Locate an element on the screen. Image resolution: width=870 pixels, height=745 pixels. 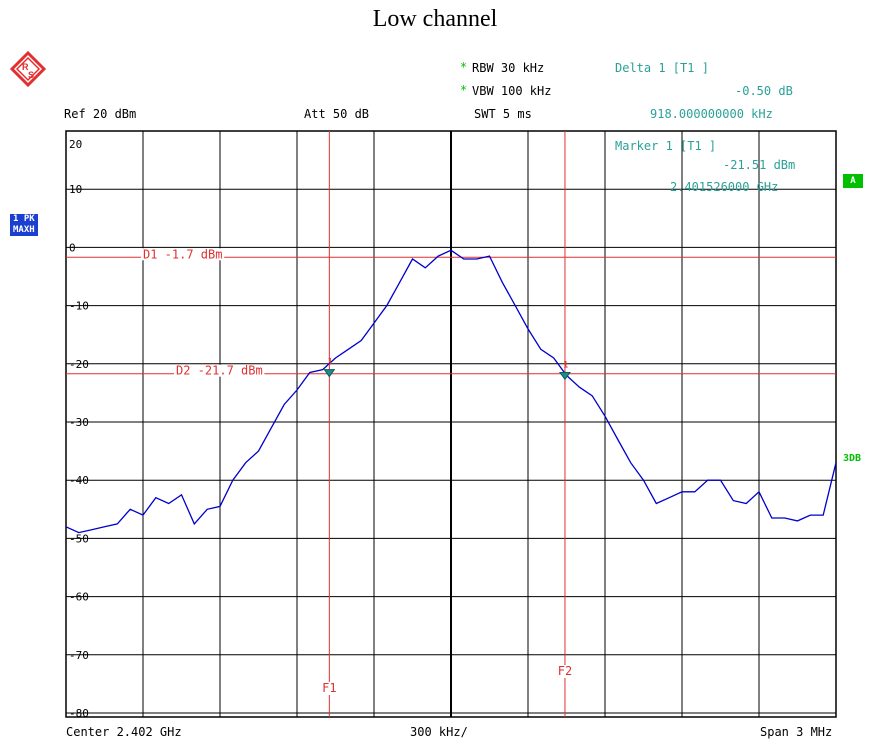
svg-text: S is located at coordinates (31, 75).